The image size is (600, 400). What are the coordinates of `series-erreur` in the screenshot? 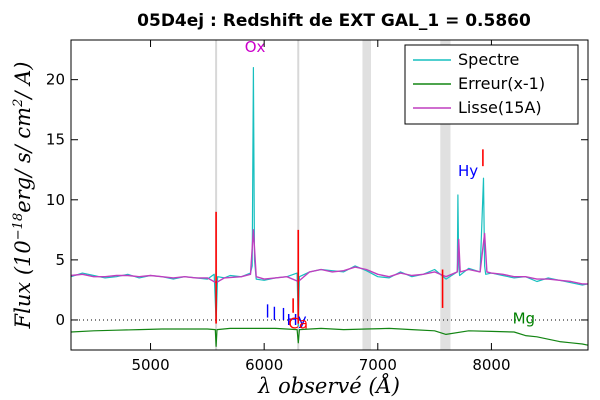 It's located at (329, 337).